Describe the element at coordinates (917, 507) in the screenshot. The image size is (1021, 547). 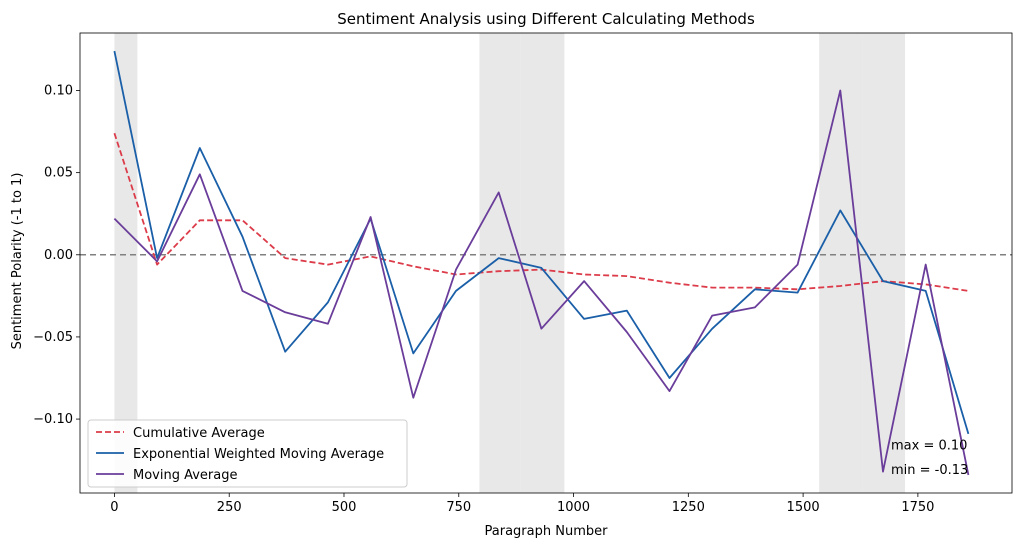
I see `x-tick-label: 1750` at that location.